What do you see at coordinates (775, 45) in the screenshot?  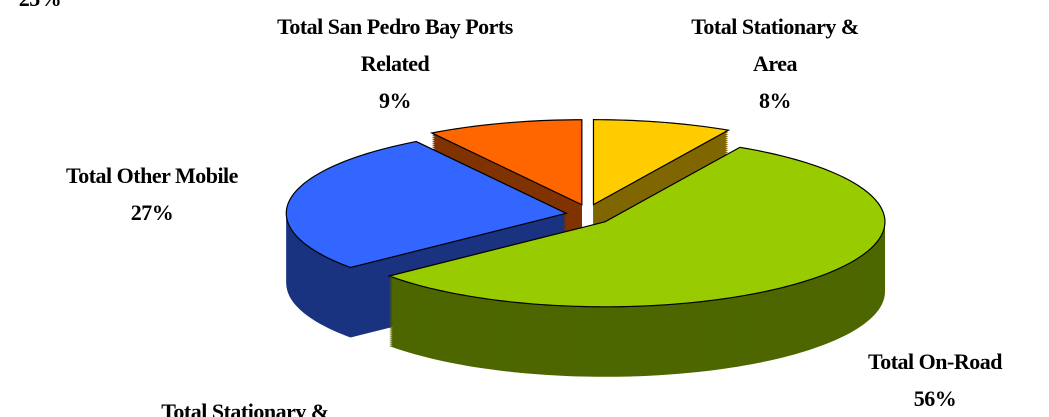 I see `slice-label-line: Total Stationary & Area` at bounding box center [775, 45].